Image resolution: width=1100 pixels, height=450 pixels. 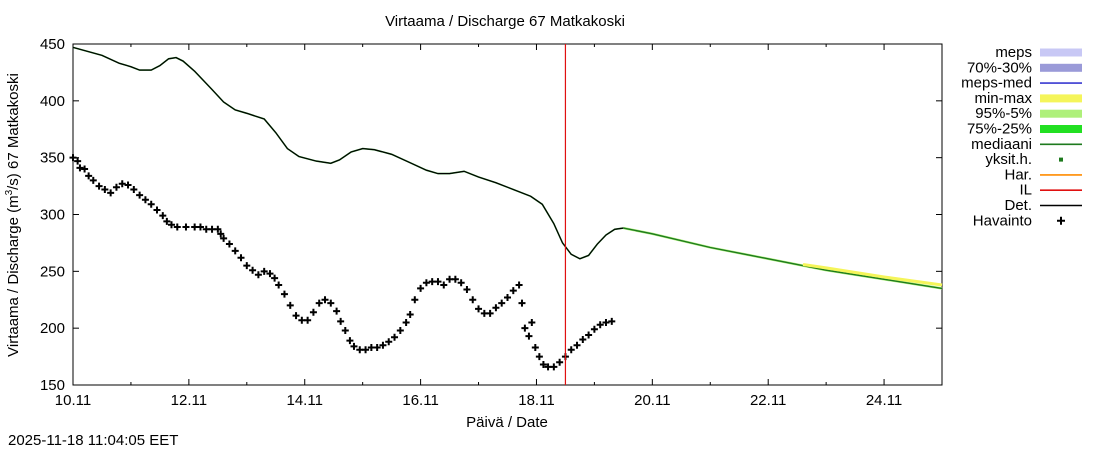 I want to click on x-tick-label: 18.11, so click(x=536, y=400).